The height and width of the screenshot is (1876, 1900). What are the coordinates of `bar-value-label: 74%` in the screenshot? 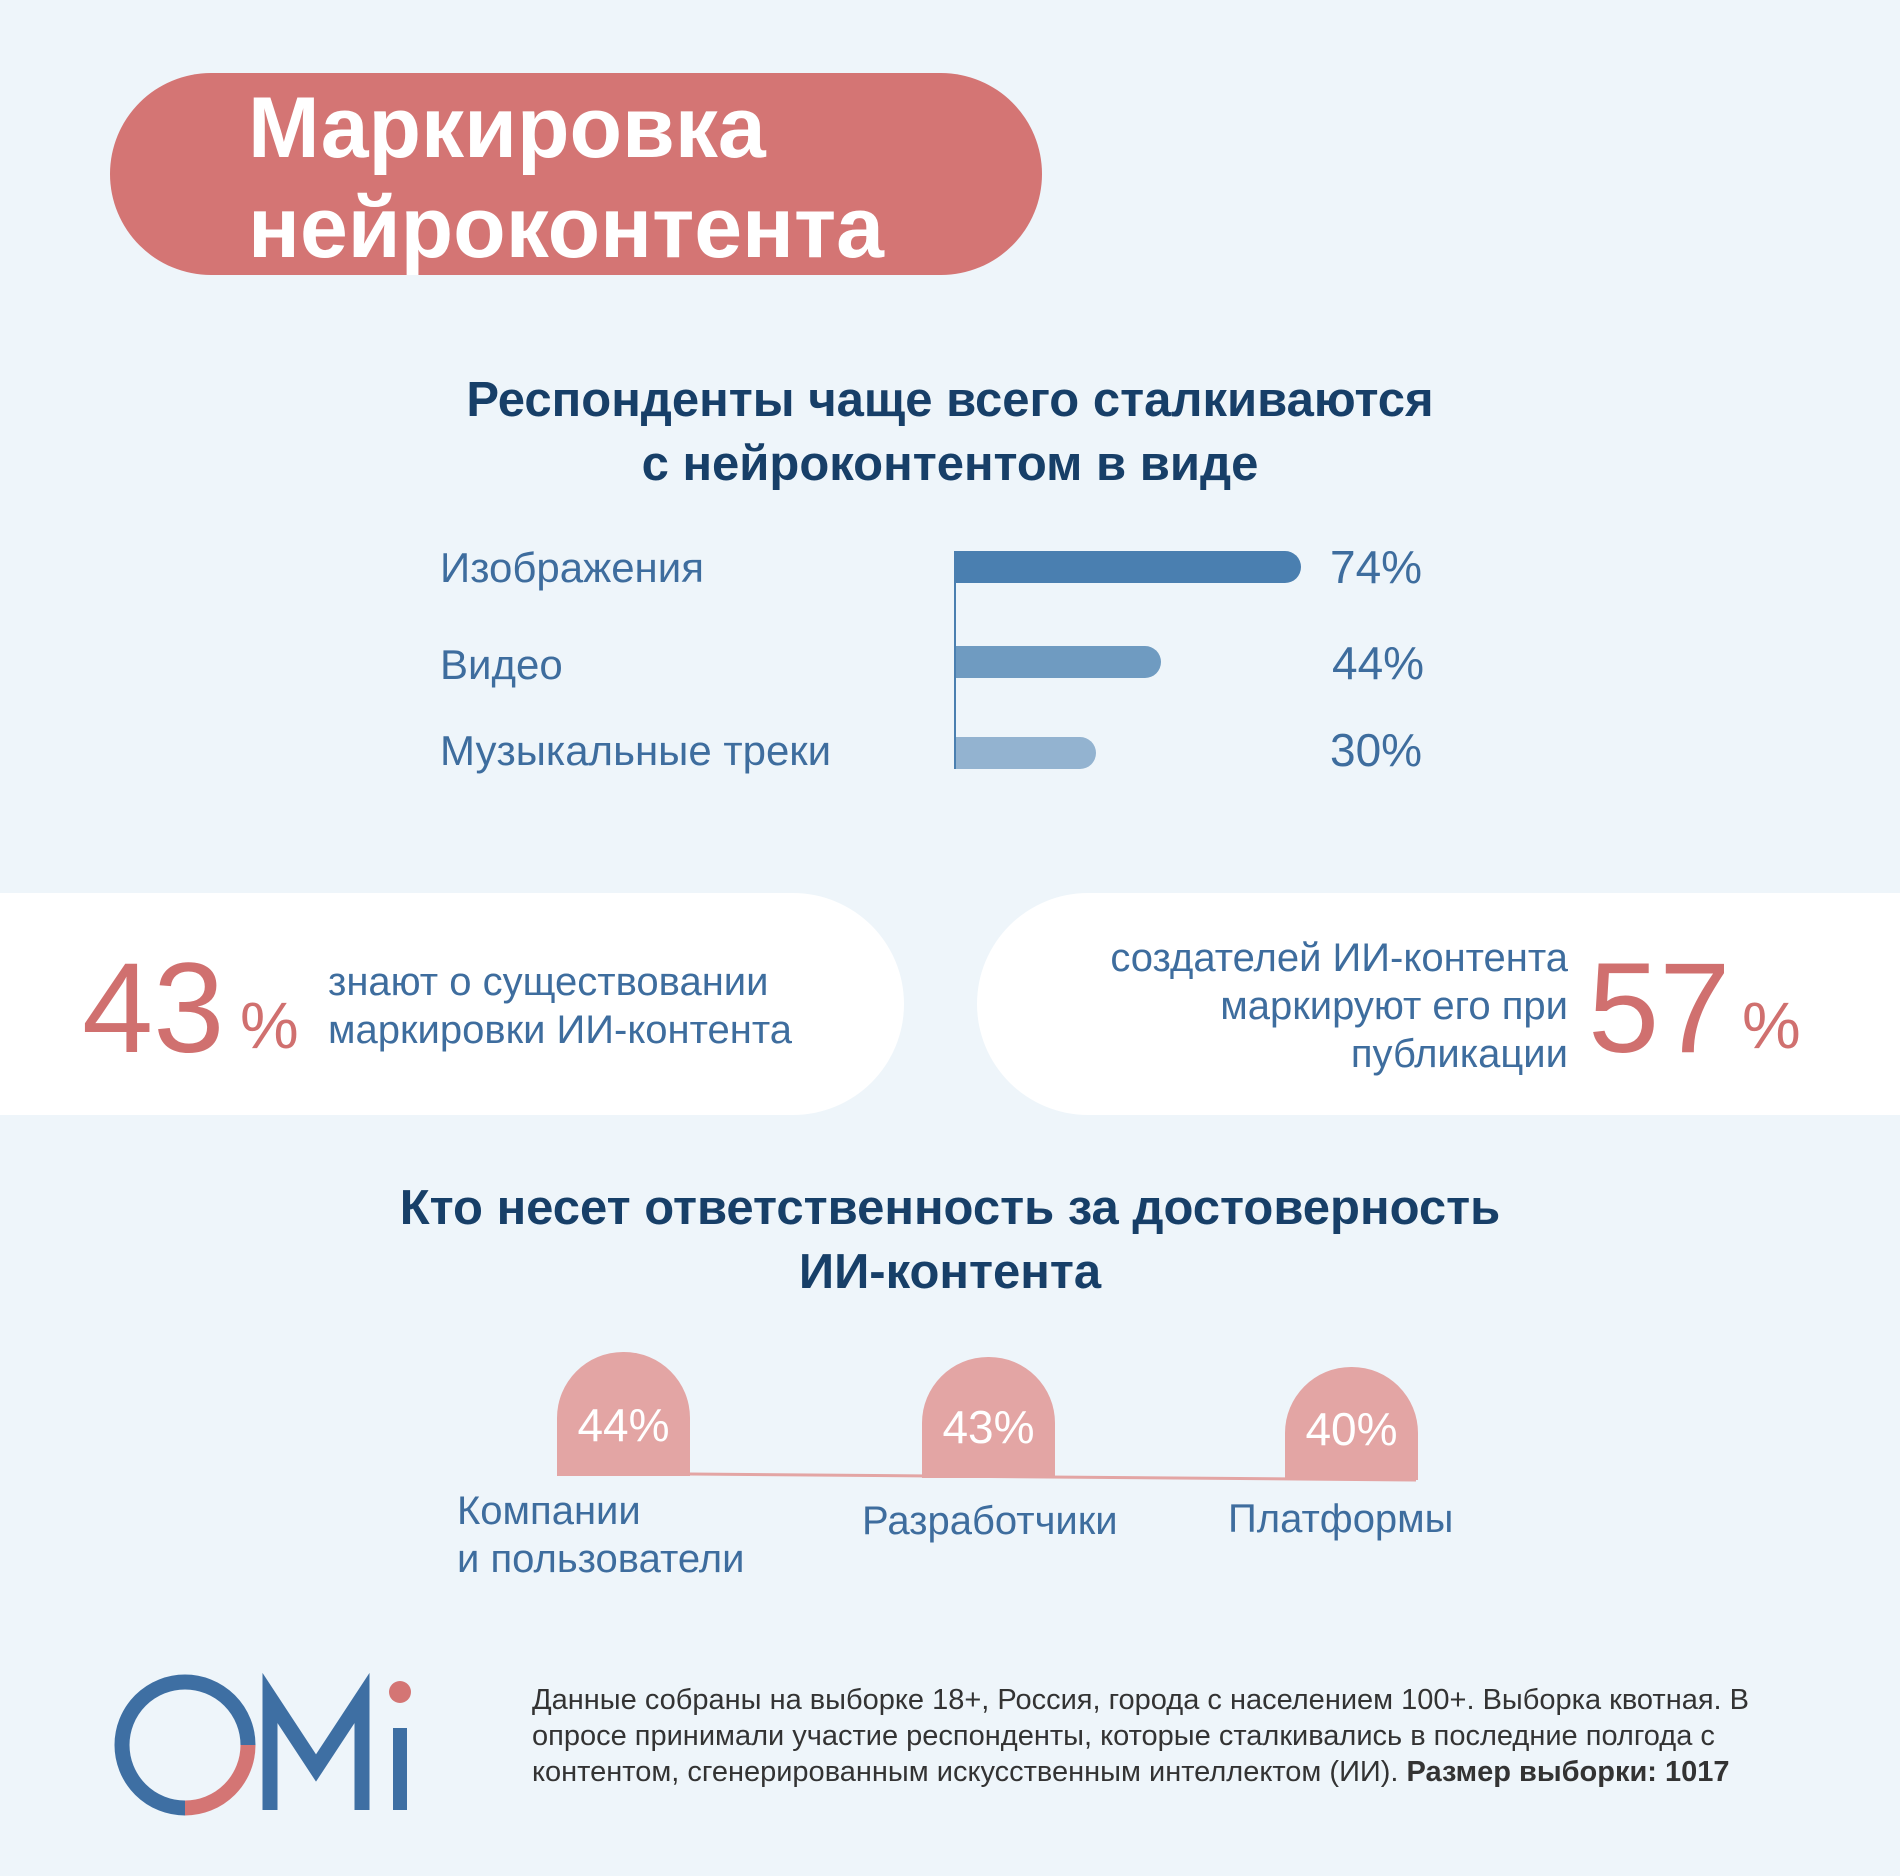 It's located at (1376, 567).